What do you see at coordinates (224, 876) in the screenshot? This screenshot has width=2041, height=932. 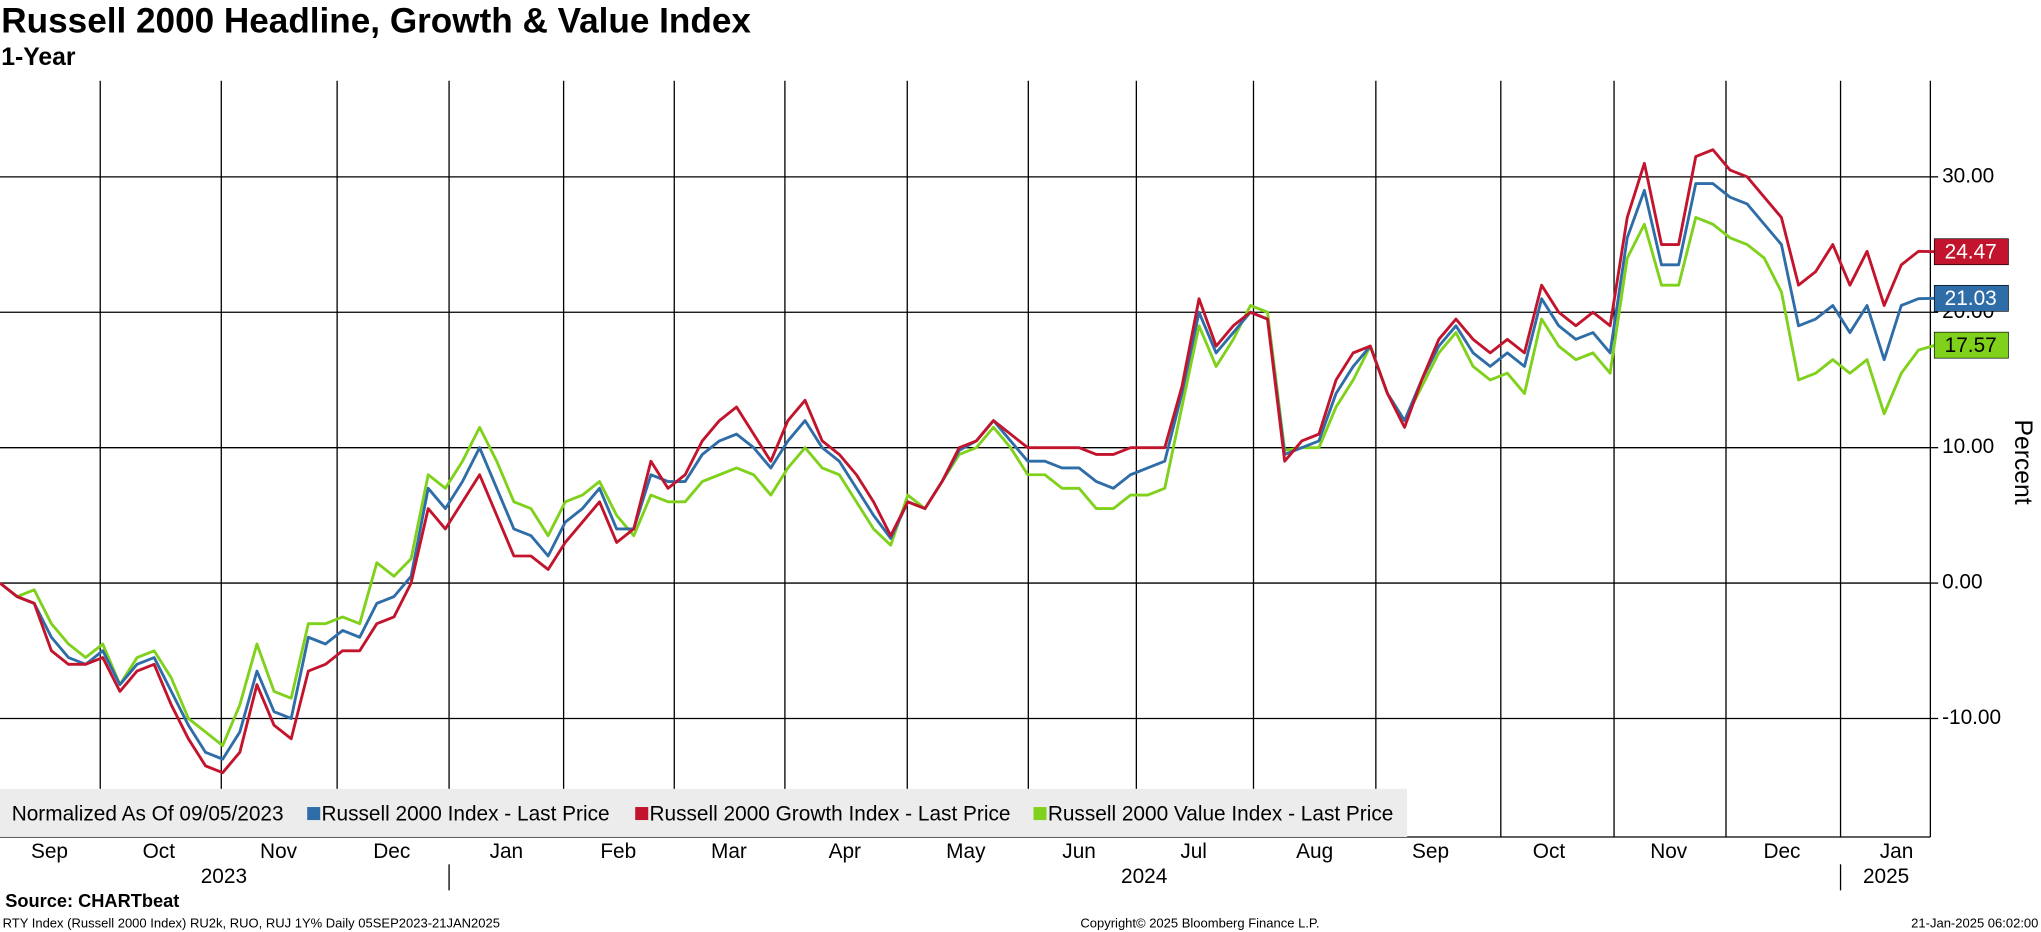 I see `x-year-label: 2023` at bounding box center [224, 876].